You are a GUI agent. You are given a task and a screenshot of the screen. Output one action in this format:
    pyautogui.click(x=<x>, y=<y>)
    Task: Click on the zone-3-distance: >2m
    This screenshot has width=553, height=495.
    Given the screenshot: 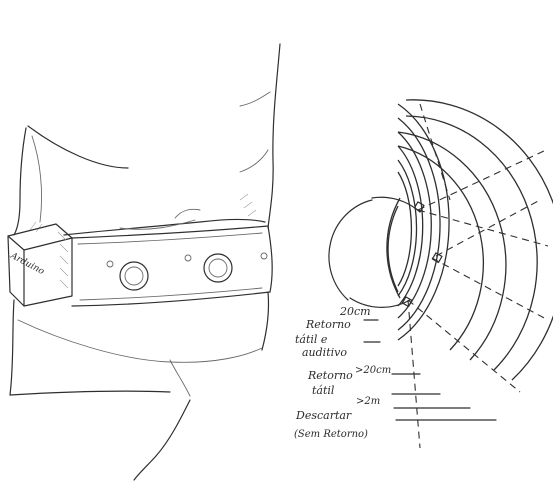 What is the action you would take?
    pyautogui.click(x=368, y=401)
    